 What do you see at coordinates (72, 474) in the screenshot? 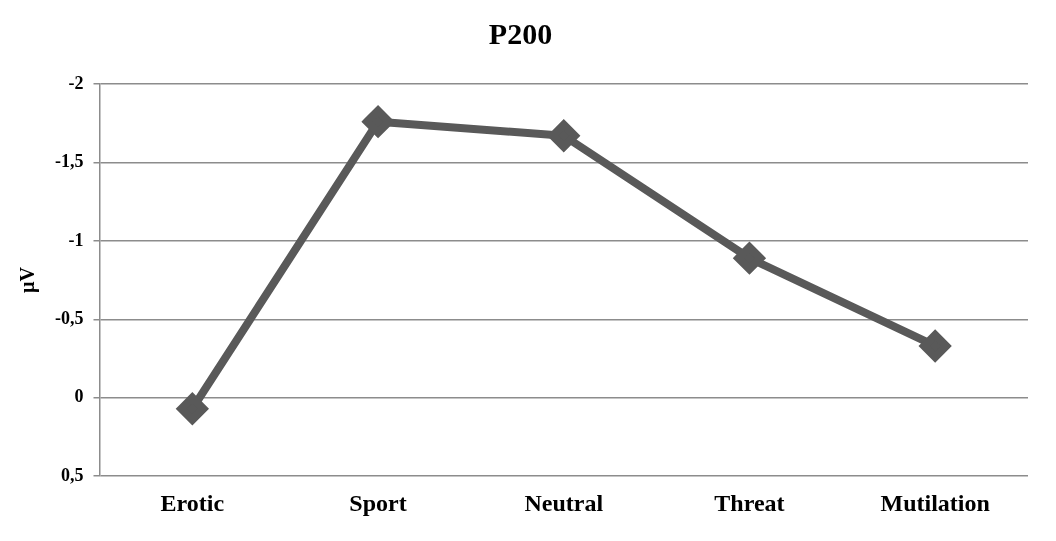
I see `y-tick-label: 0,5` at bounding box center [72, 474].